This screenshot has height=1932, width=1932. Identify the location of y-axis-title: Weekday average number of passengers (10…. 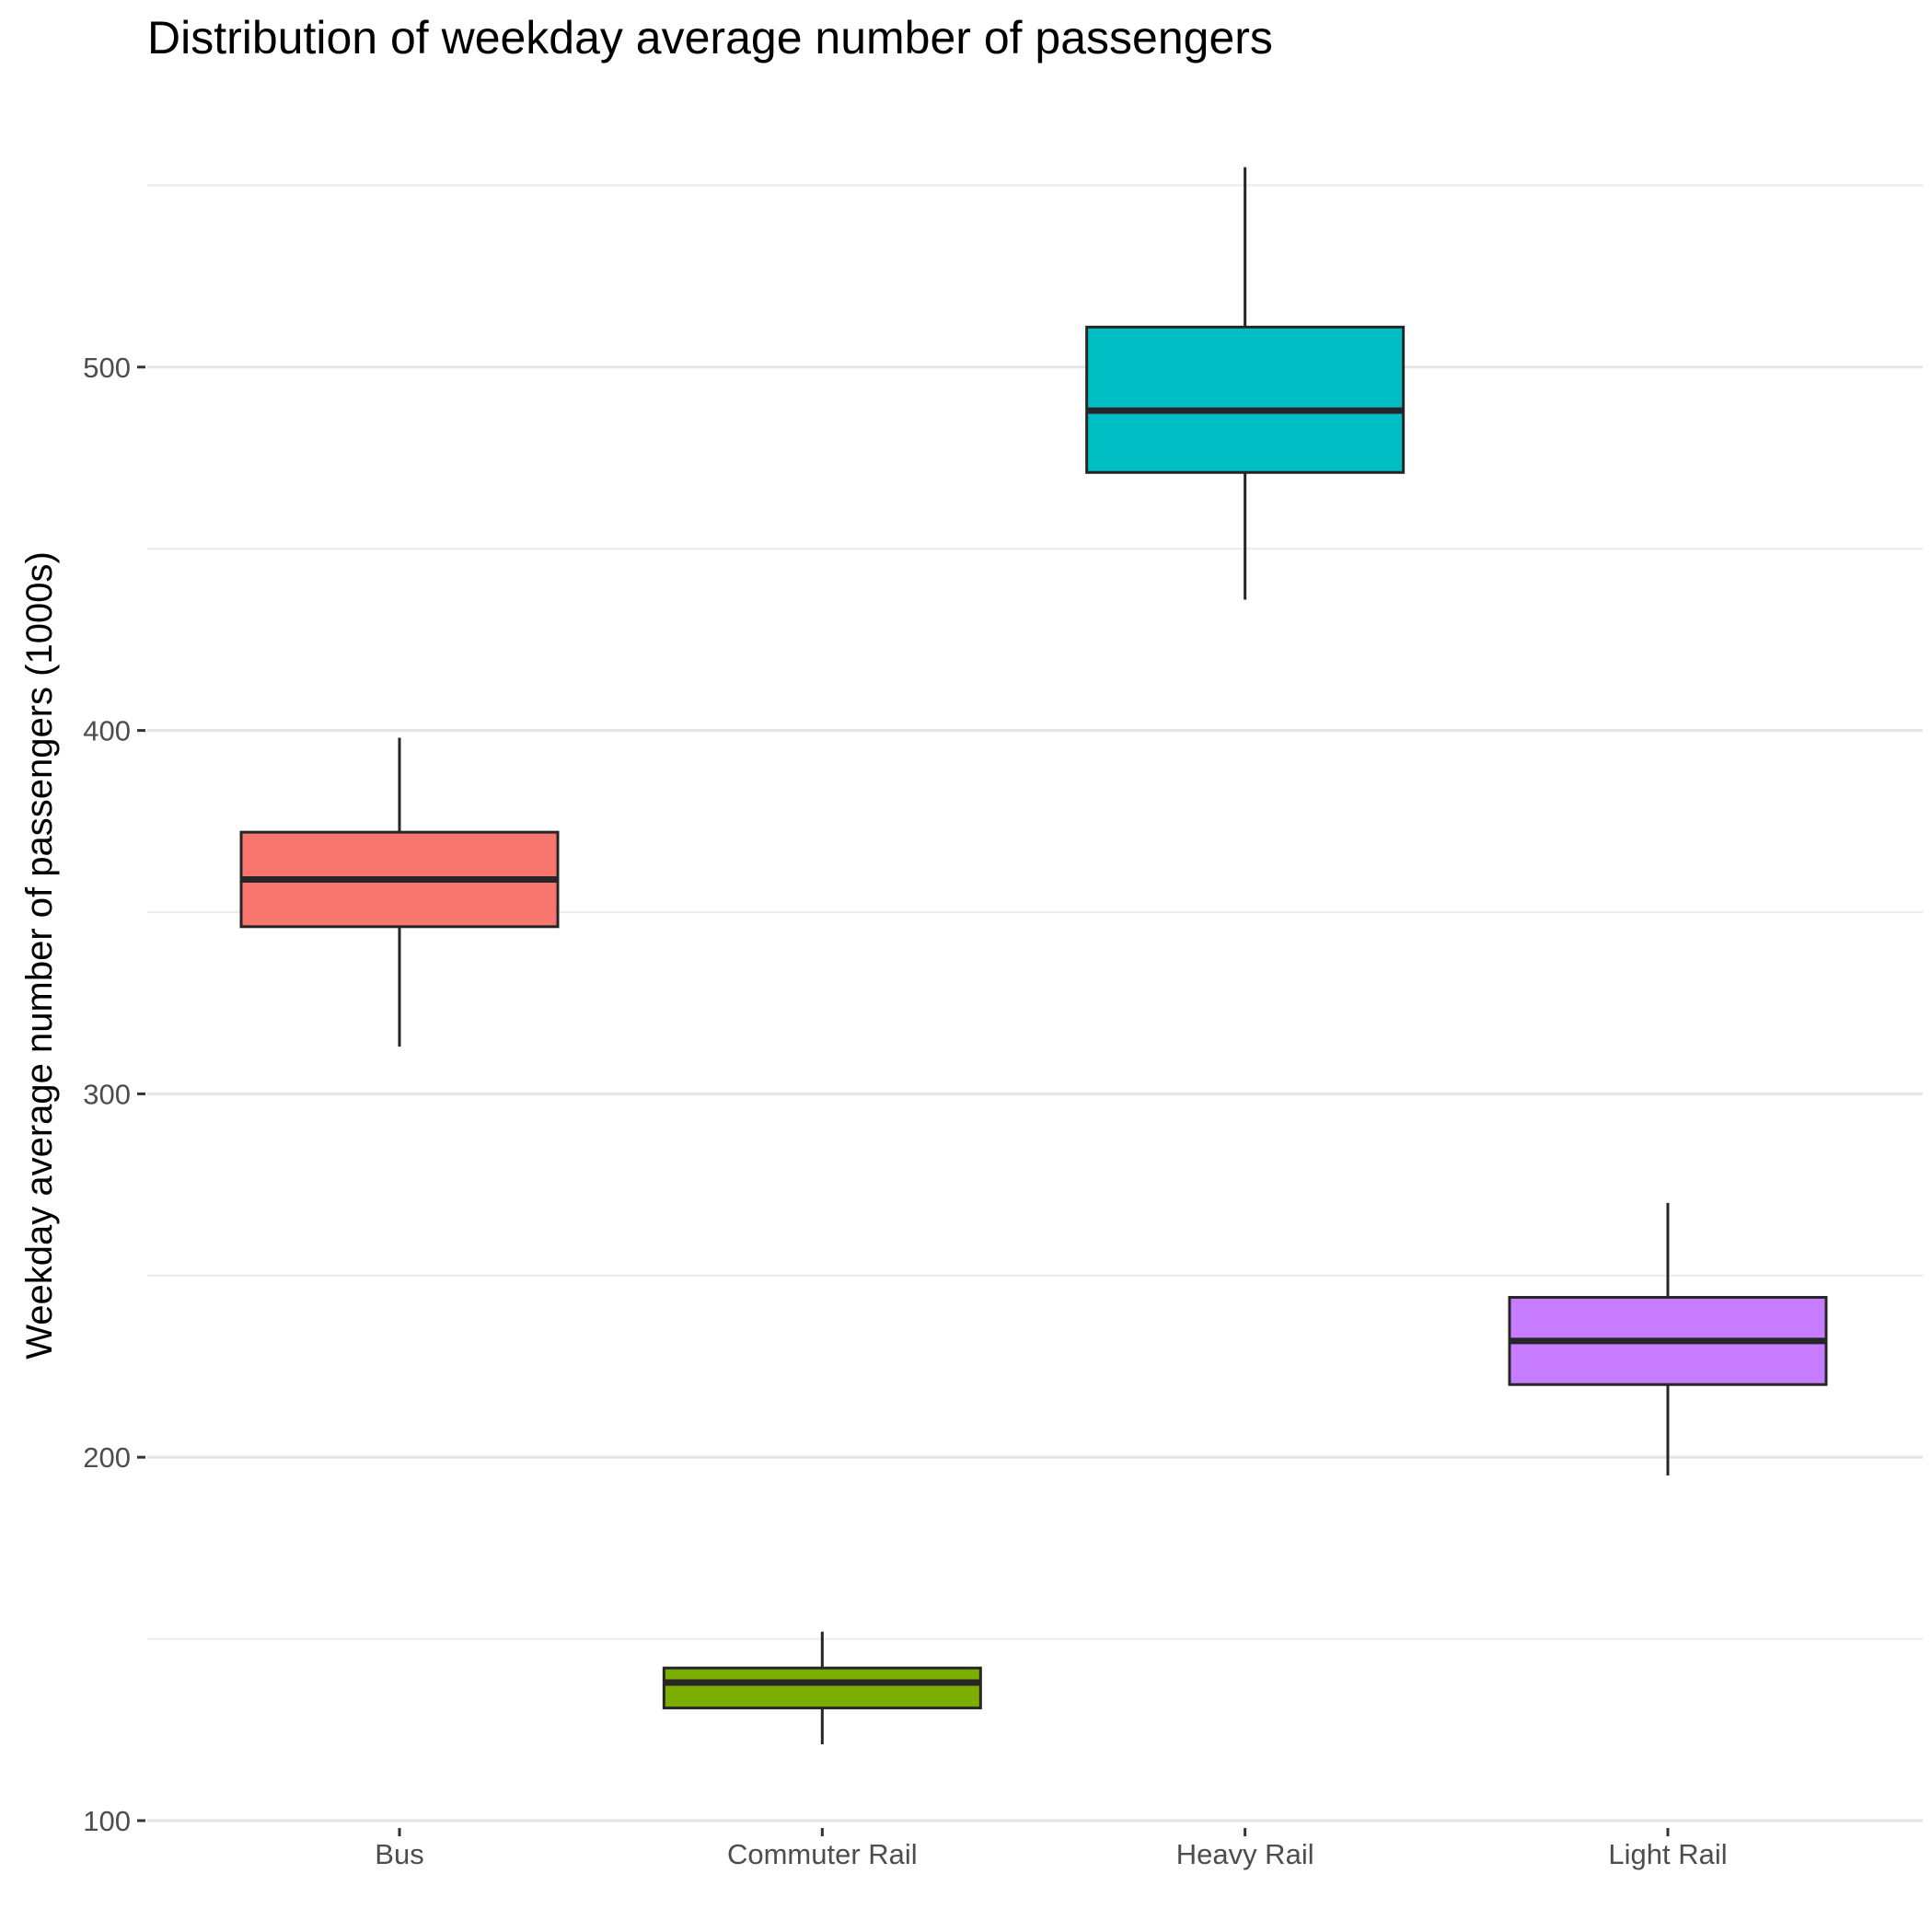
(40, 955).